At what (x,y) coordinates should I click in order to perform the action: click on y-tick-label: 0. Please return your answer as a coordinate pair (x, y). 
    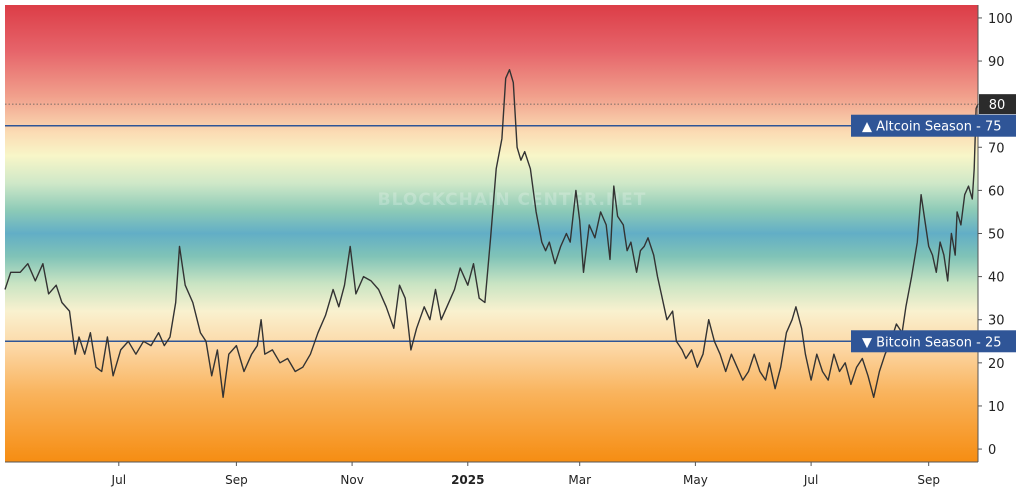
    Looking at the image, I should click on (992, 450).